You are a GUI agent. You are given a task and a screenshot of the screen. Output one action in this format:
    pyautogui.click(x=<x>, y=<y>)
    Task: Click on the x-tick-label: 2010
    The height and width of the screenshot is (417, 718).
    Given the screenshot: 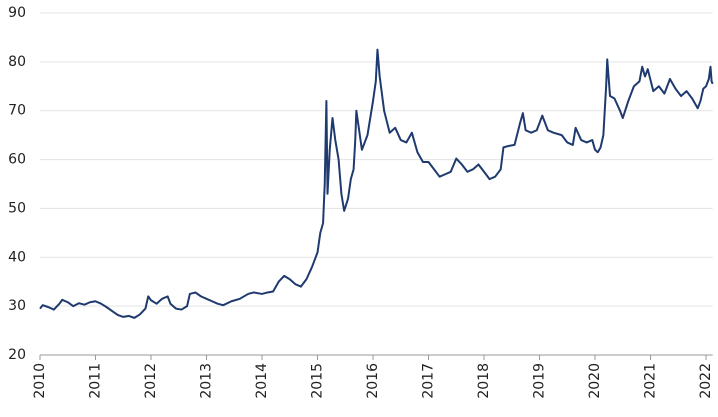 What is the action you would take?
    pyautogui.click(x=40, y=381)
    